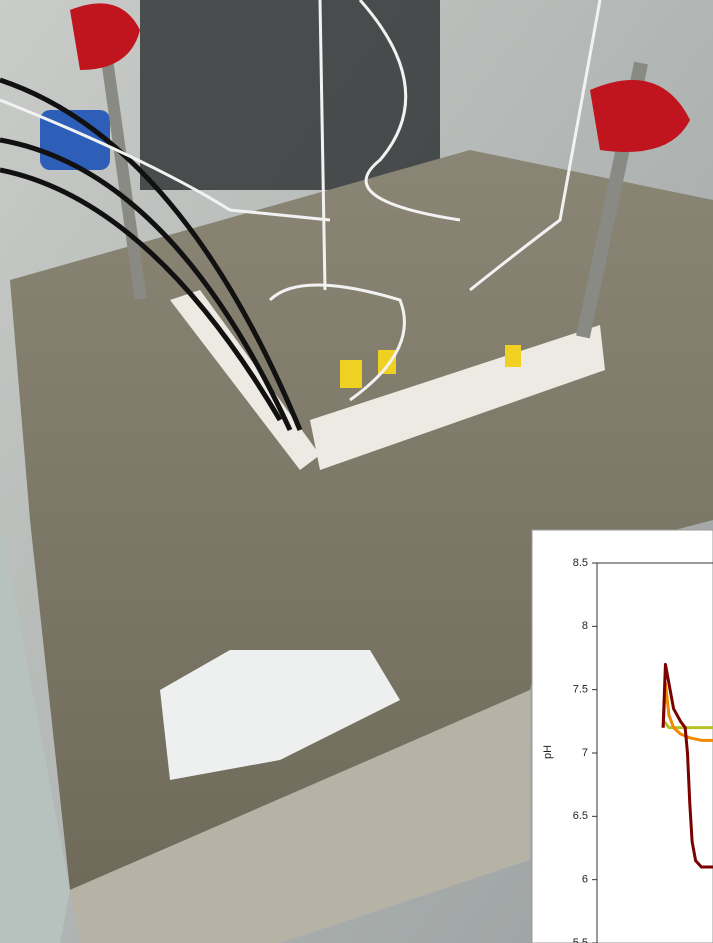 The height and width of the screenshot is (943, 713). Describe the element at coordinates (585, 626) in the screenshot. I see `y-tick-label: 8` at that location.